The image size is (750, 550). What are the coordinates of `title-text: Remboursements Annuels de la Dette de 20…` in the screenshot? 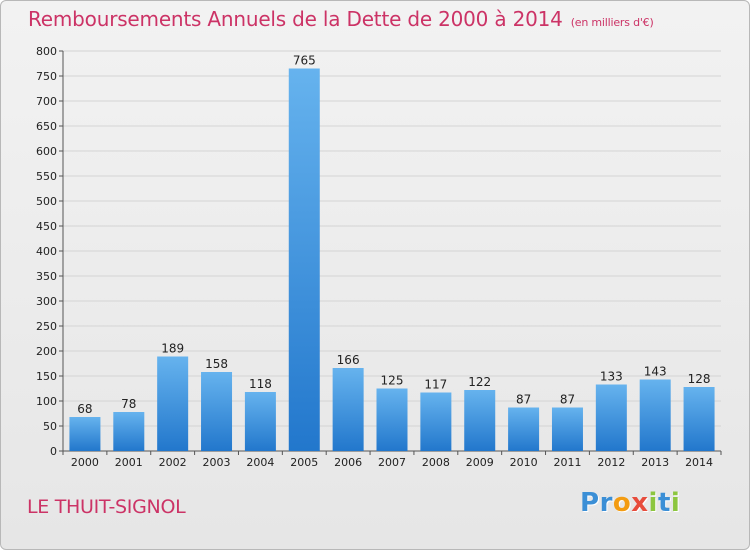 It's located at (295, 19).